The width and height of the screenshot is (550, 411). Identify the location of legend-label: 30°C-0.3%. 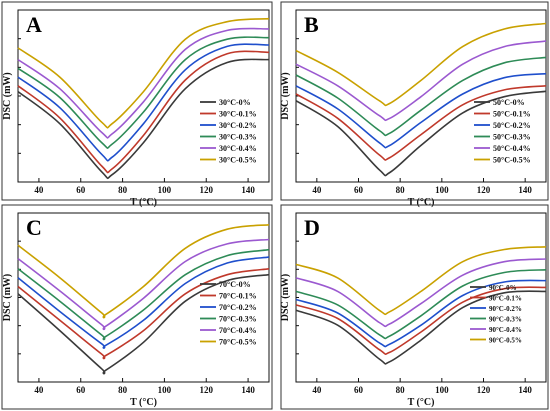
(238, 137).